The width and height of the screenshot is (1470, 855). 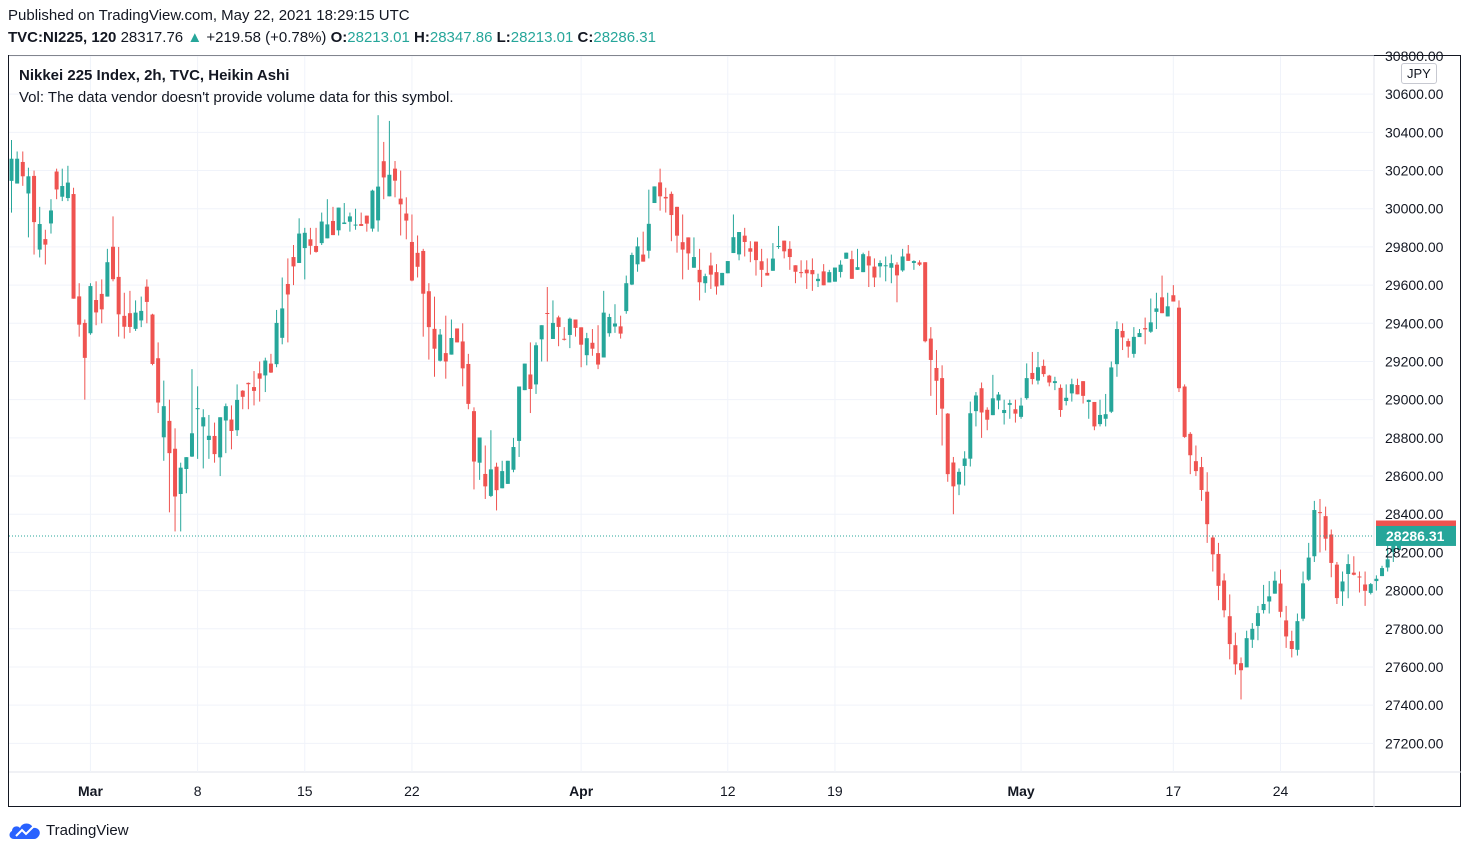 I want to click on price-tick-label: 30400.00, so click(x=1414, y=132).